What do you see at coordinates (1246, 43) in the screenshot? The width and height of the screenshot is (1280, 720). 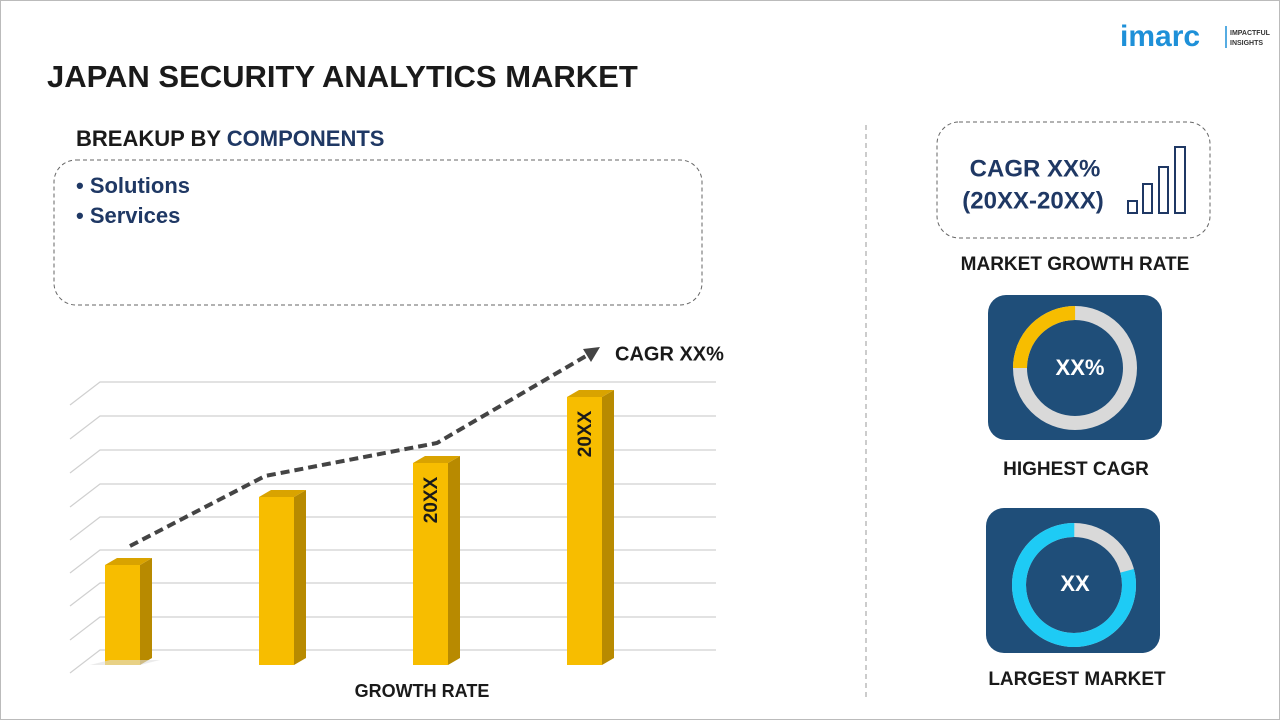 I see `logo-tagline: INSIGHTS` at bounding box center [1246, 43].